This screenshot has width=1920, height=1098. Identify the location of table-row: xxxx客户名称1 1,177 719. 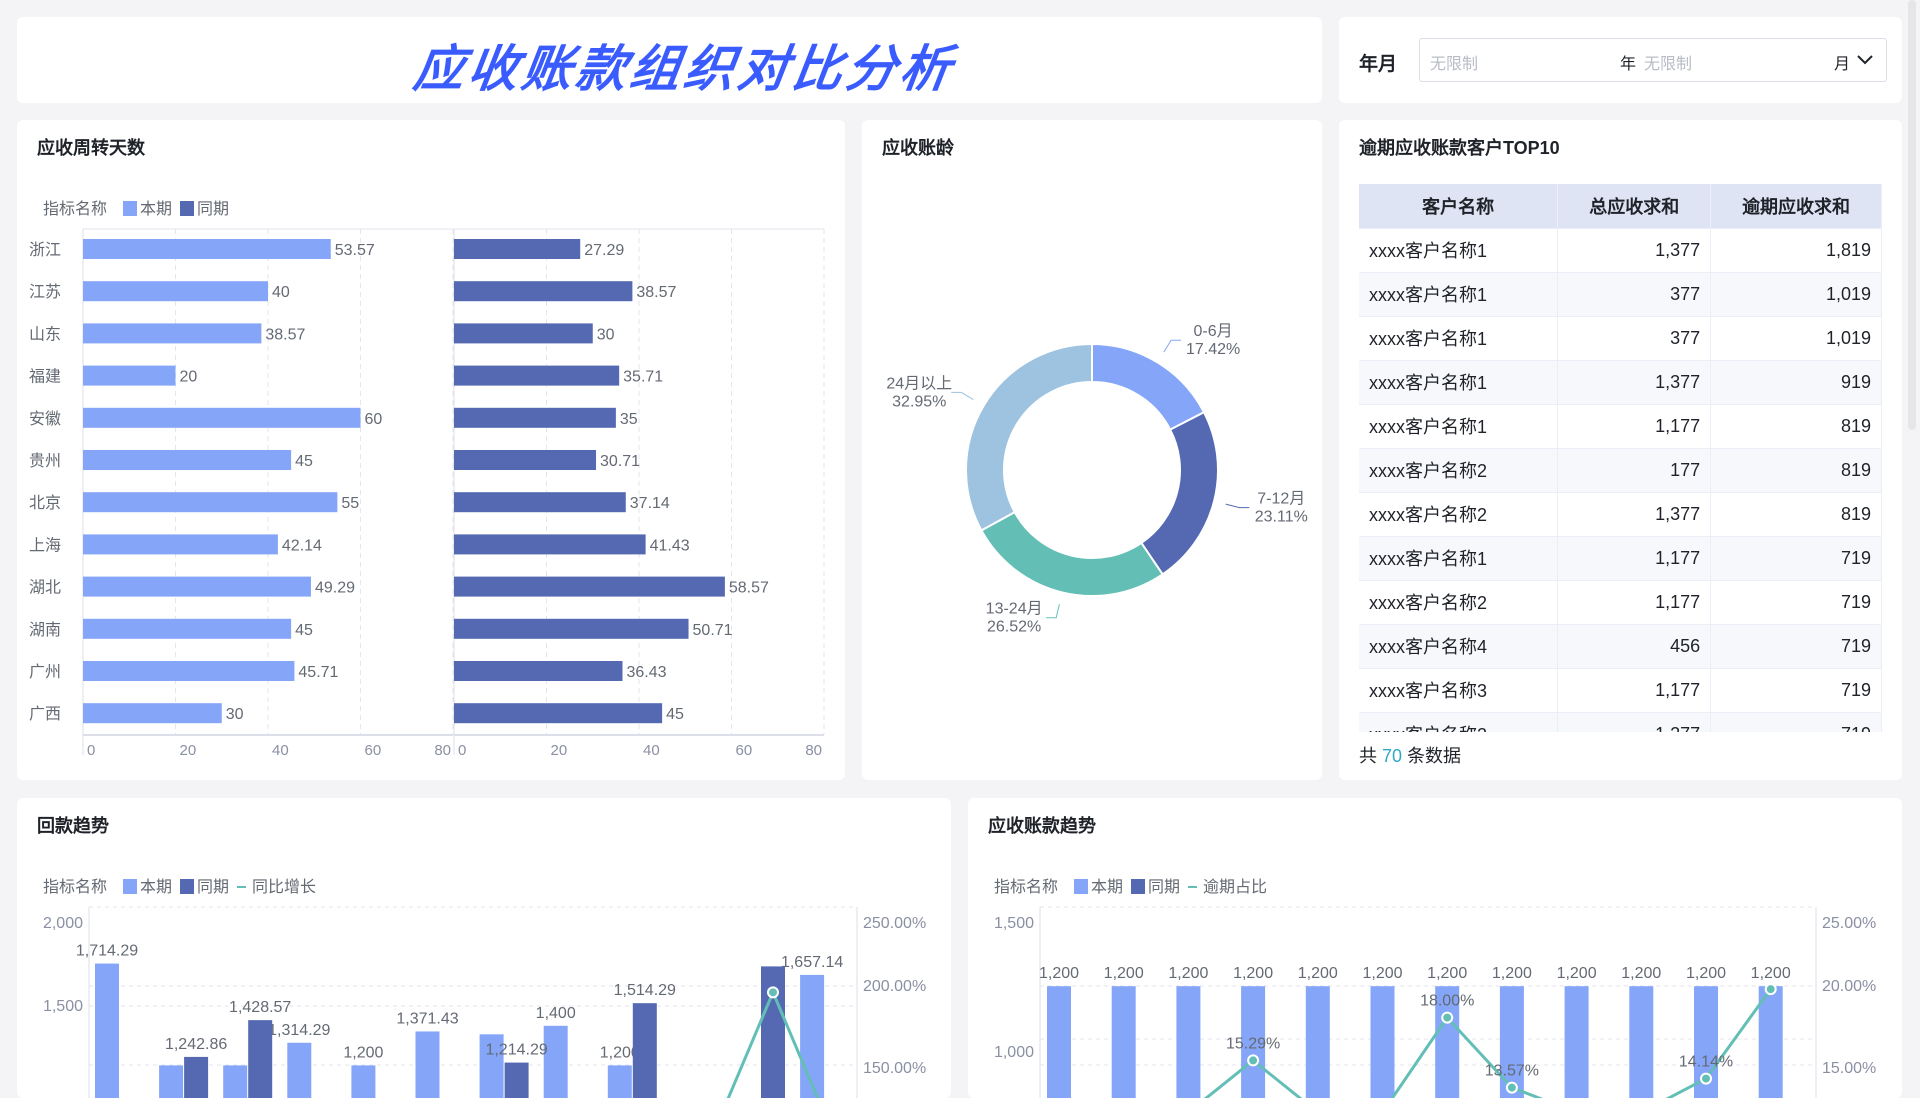
(1620, 557).